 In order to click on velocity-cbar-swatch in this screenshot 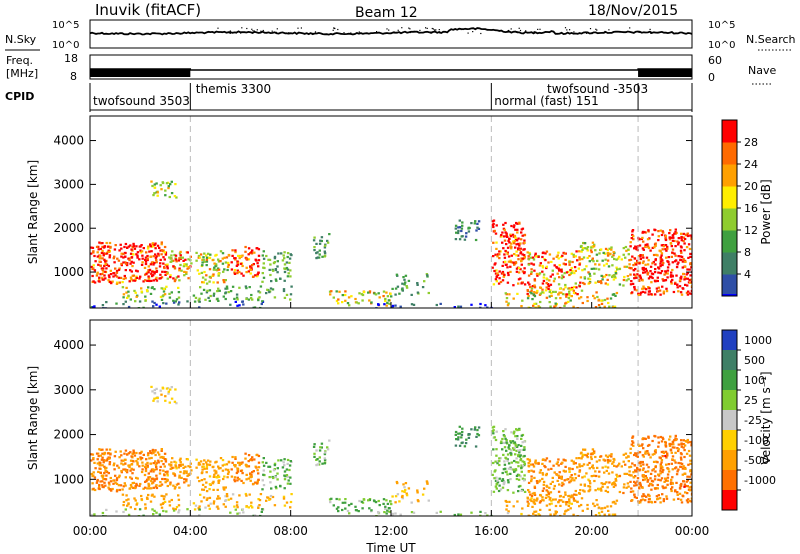, I will do `click(729, 380)`.